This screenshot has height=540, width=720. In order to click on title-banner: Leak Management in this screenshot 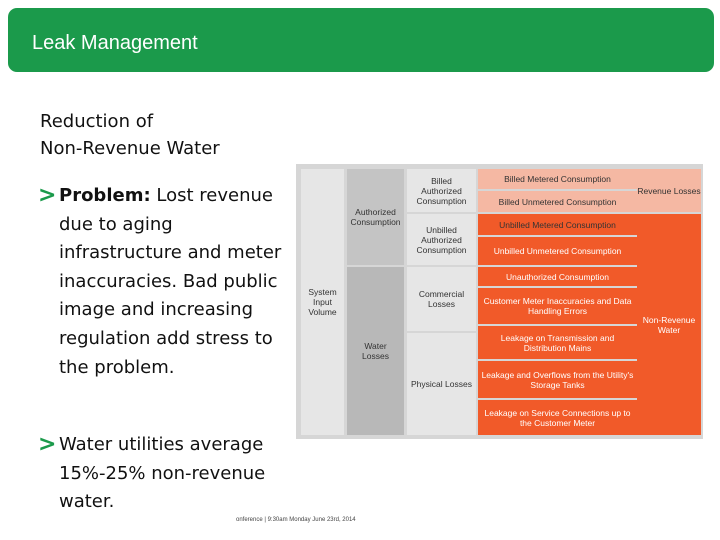, I will do `click(361, 40)`.